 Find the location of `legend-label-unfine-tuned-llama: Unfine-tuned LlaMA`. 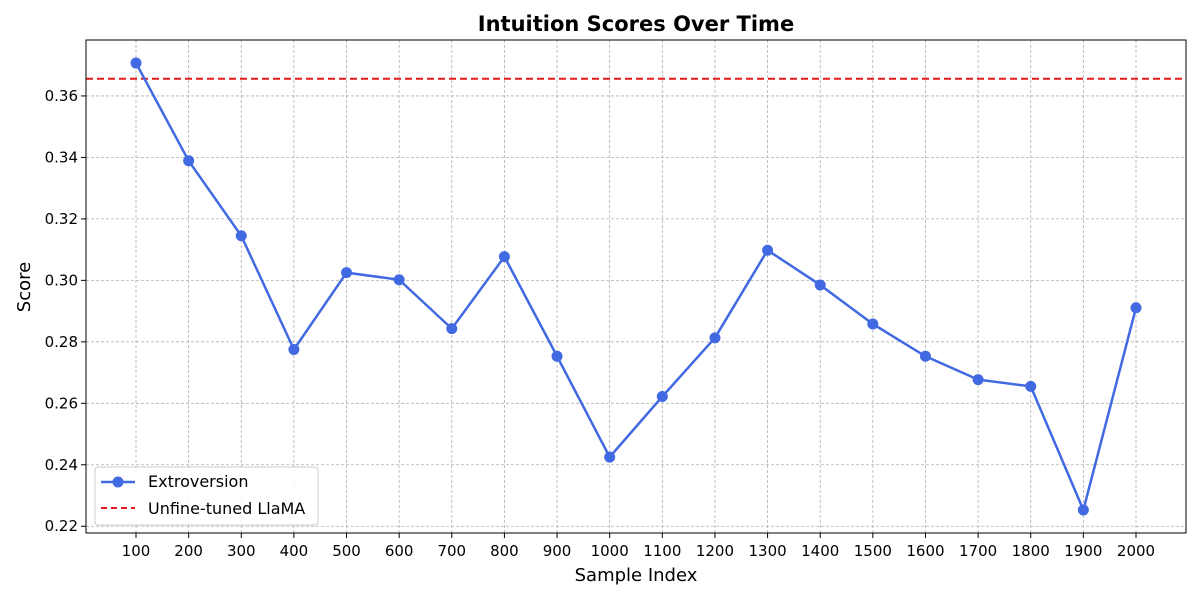

legend-label-unfine-tuned-llama: Unfine-tuned LlaMA is located at coordinates (226, 508).